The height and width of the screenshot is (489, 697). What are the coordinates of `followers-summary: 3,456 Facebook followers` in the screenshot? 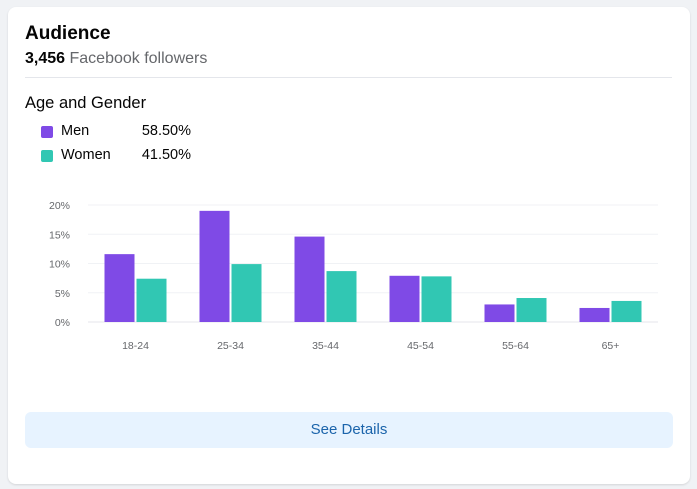 It's located at (116, 59).